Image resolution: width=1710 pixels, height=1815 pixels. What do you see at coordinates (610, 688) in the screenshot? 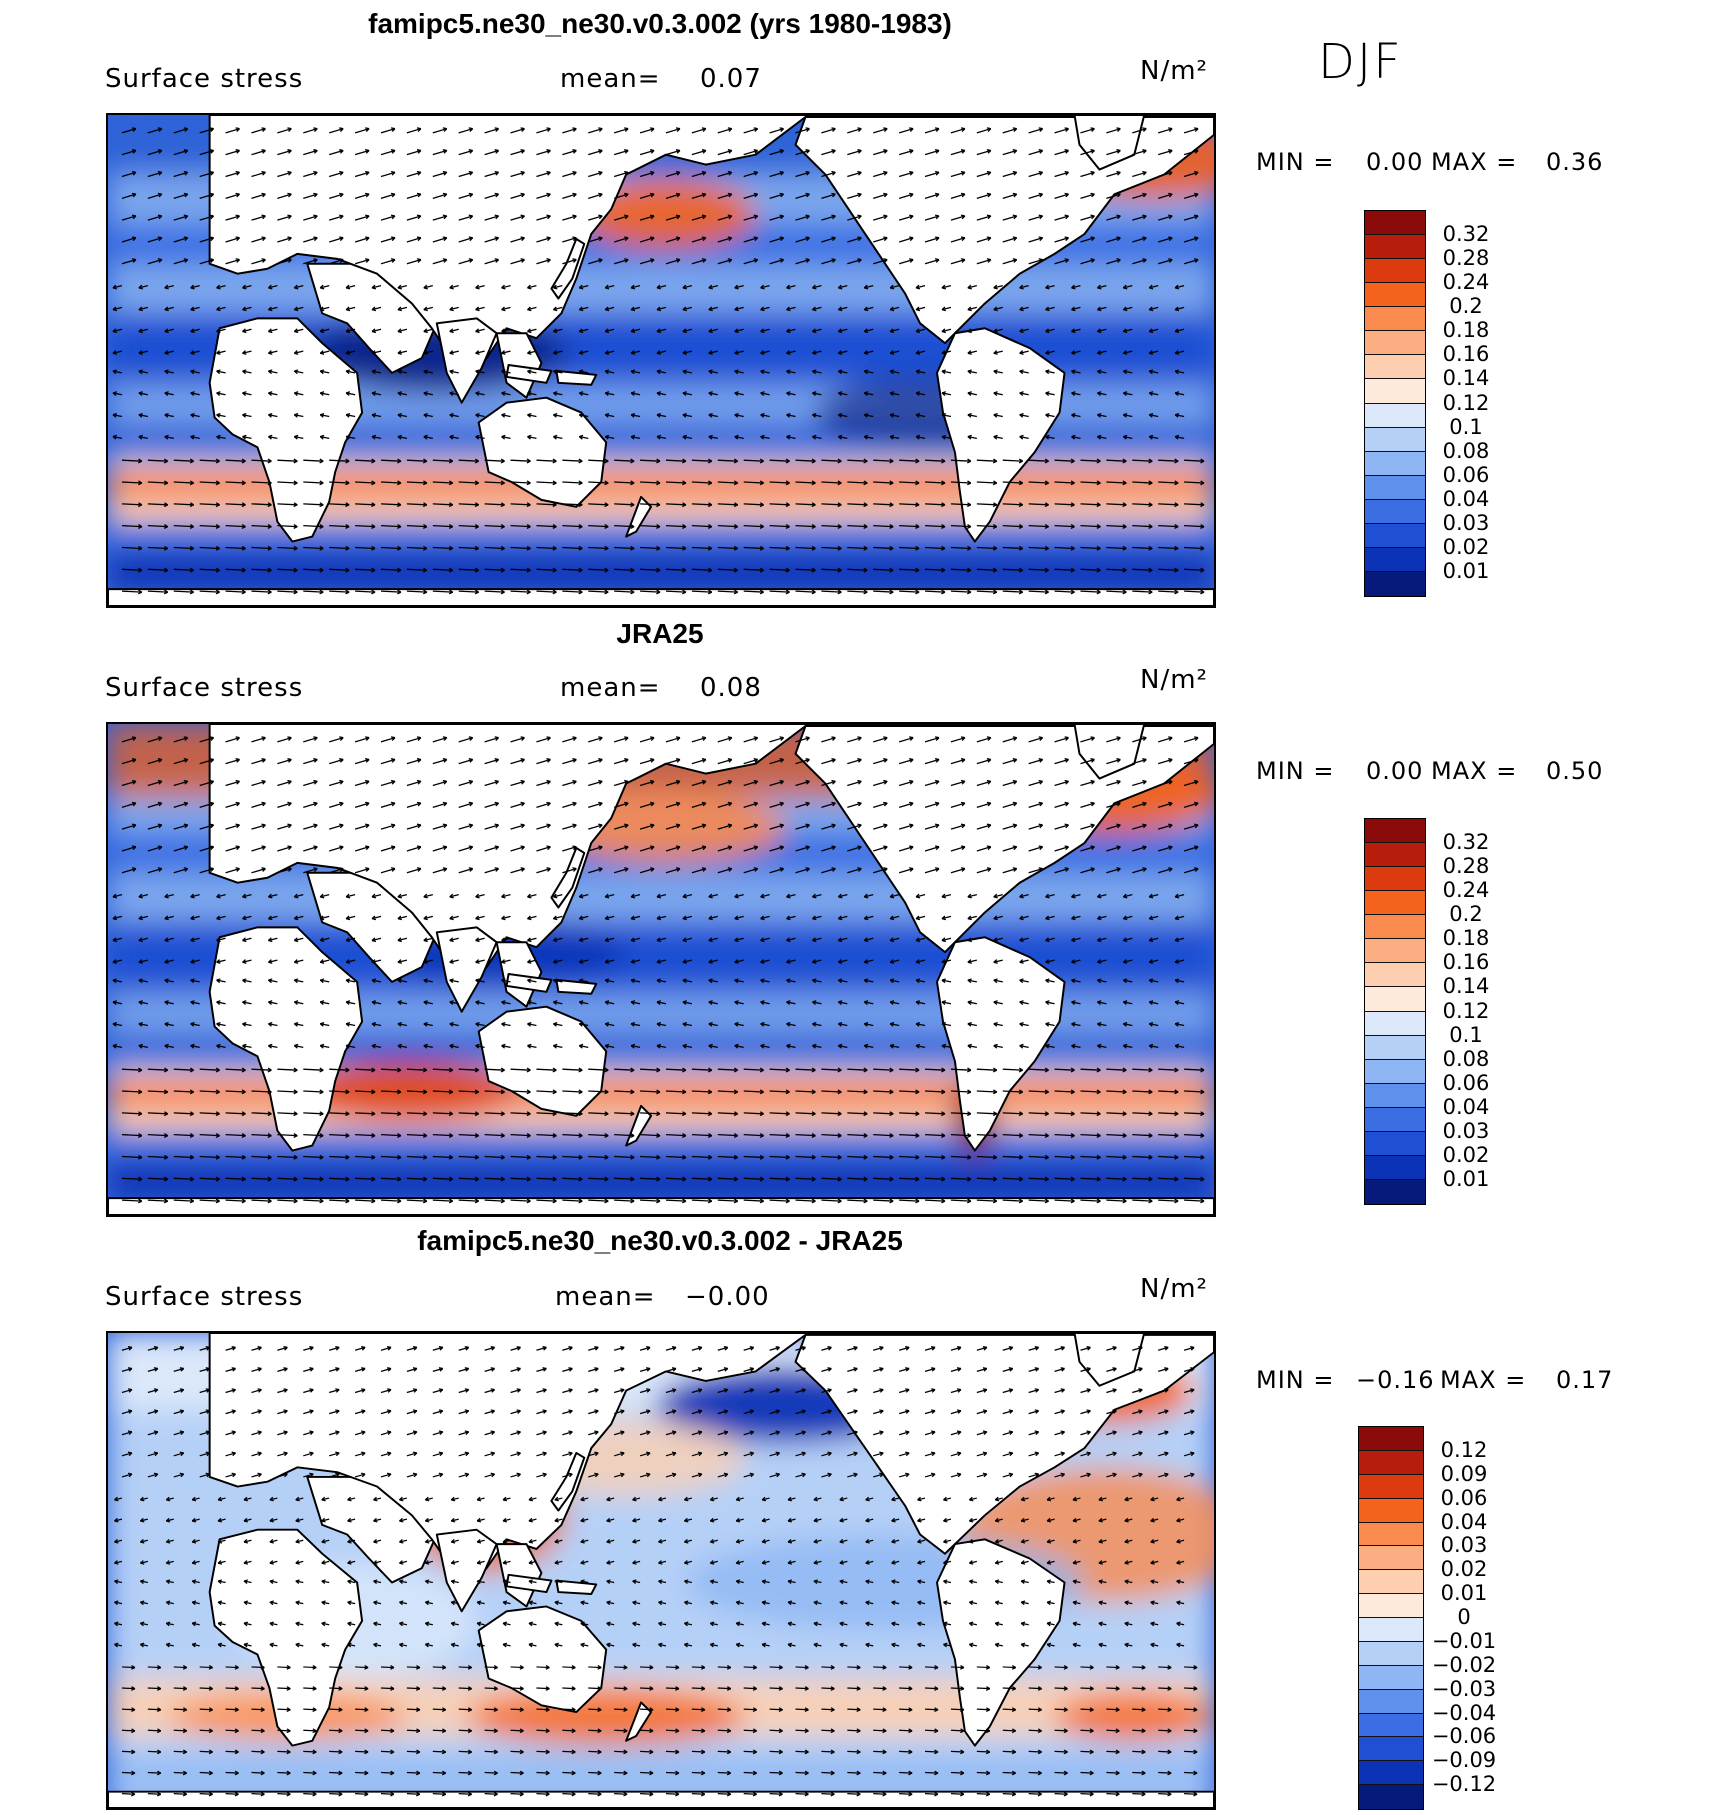
I see `panel-2-mean-label: mean=` at bounding box center [610, 688].